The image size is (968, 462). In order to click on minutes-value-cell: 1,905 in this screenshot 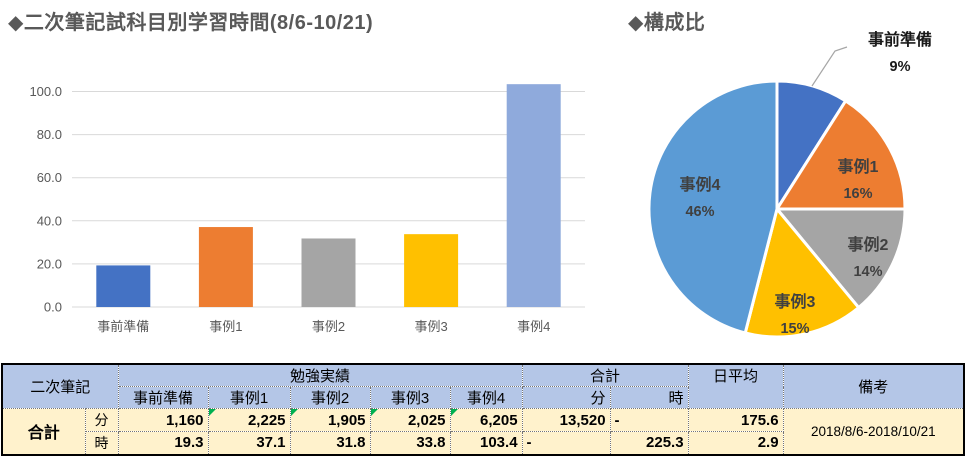, I will do `click(330, 420)`.